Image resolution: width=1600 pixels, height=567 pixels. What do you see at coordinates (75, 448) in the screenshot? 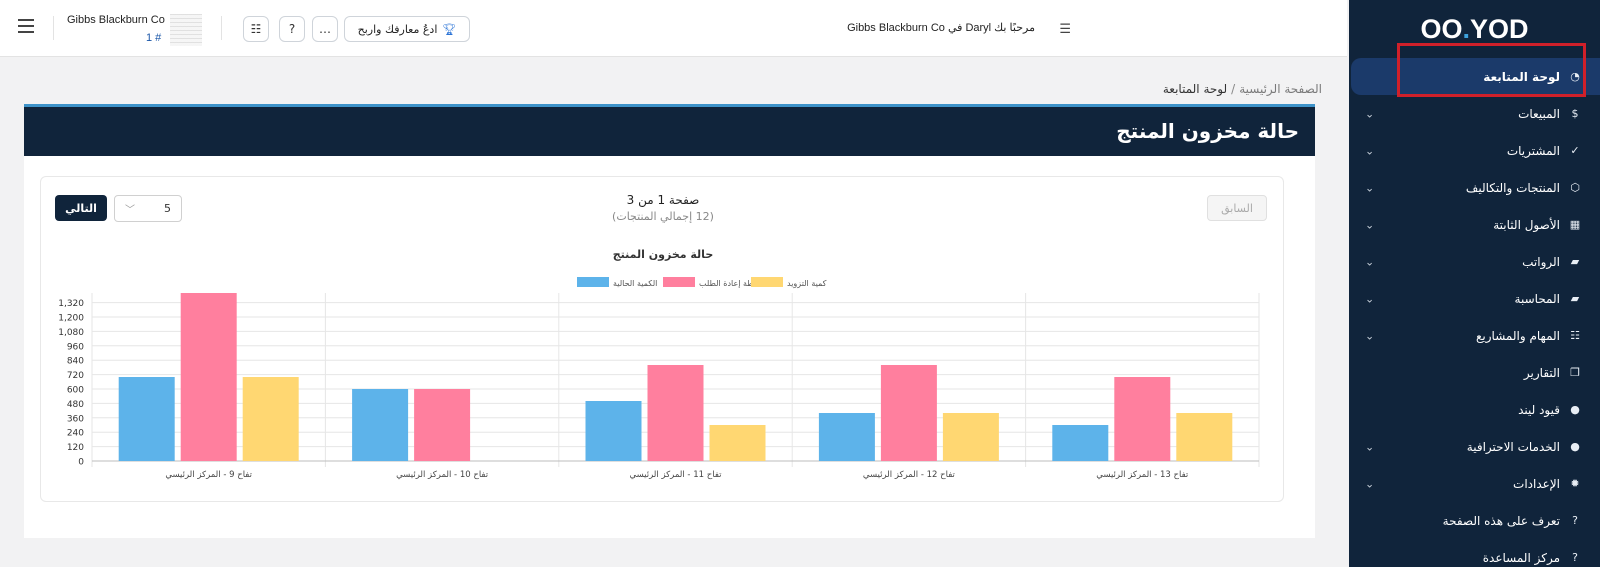
I see `y-tick-label: 120` at bounding box center [75, 448].